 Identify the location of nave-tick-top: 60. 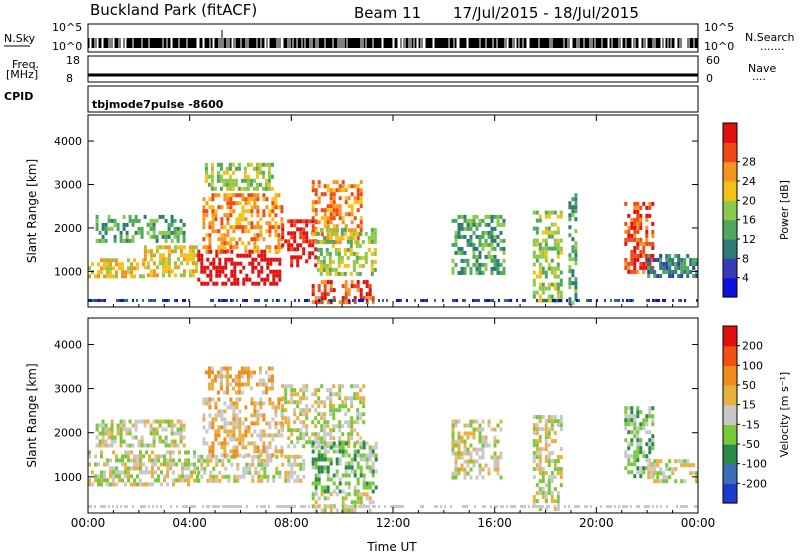
(713, 60).